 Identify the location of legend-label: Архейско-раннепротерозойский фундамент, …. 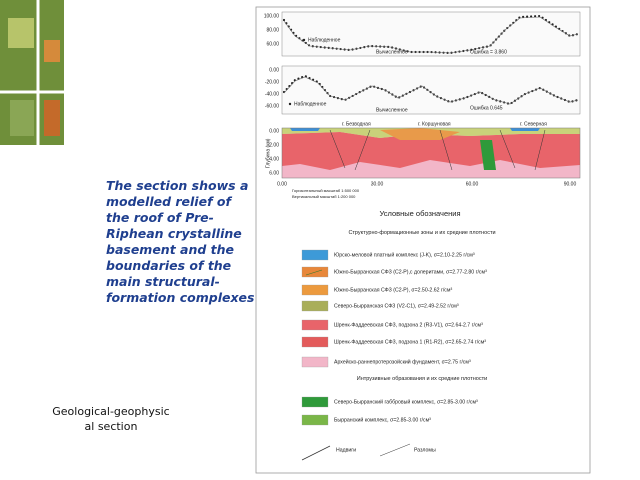
(402, 361).